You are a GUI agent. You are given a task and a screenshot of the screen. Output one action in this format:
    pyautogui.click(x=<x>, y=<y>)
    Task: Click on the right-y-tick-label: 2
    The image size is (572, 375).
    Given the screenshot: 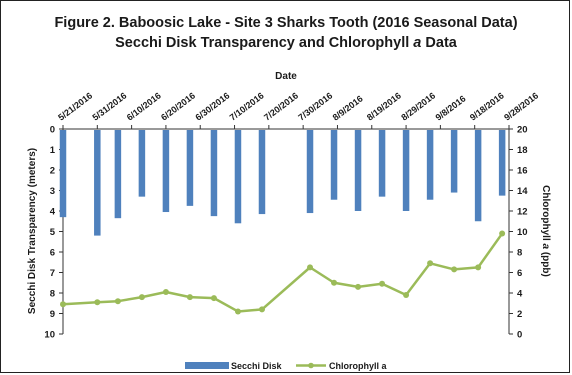 What is the action you would take?
    pyautogui.click(x=519, y=314)
    